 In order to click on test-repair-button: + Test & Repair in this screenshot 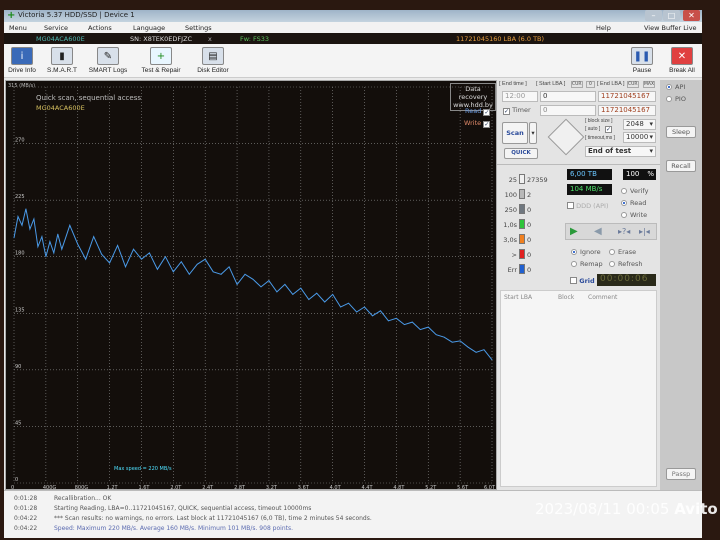, I will do `click(161, 60)`.